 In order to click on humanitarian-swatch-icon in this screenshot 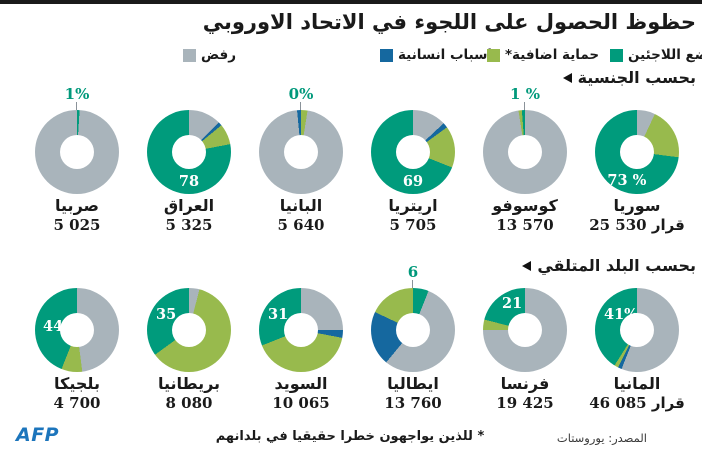, I will do `click(386, 55)`.